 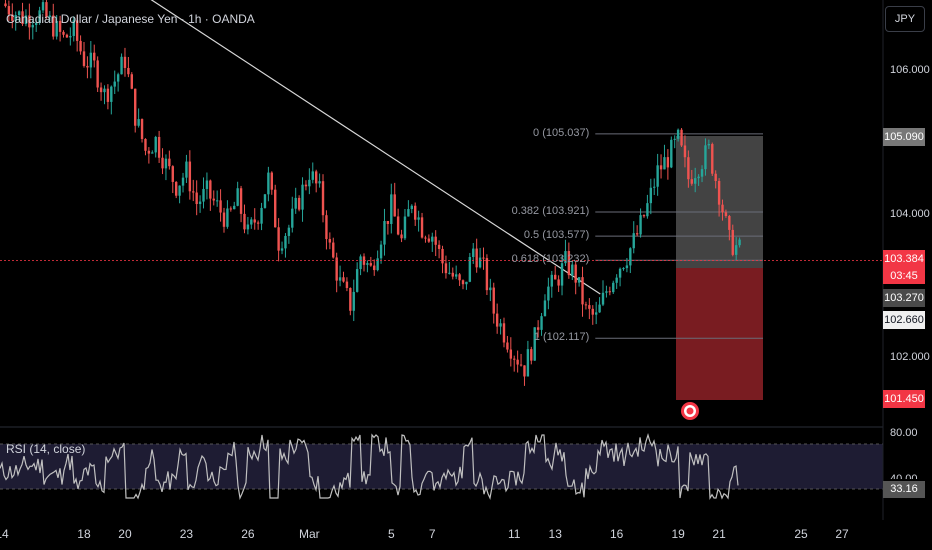 I want to click on entry-price-label: 103.270, so click(x=904, y=298).